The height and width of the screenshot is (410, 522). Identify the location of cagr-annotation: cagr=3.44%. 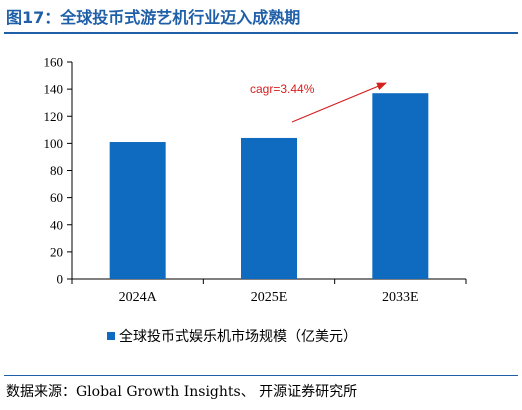
(282, 89).